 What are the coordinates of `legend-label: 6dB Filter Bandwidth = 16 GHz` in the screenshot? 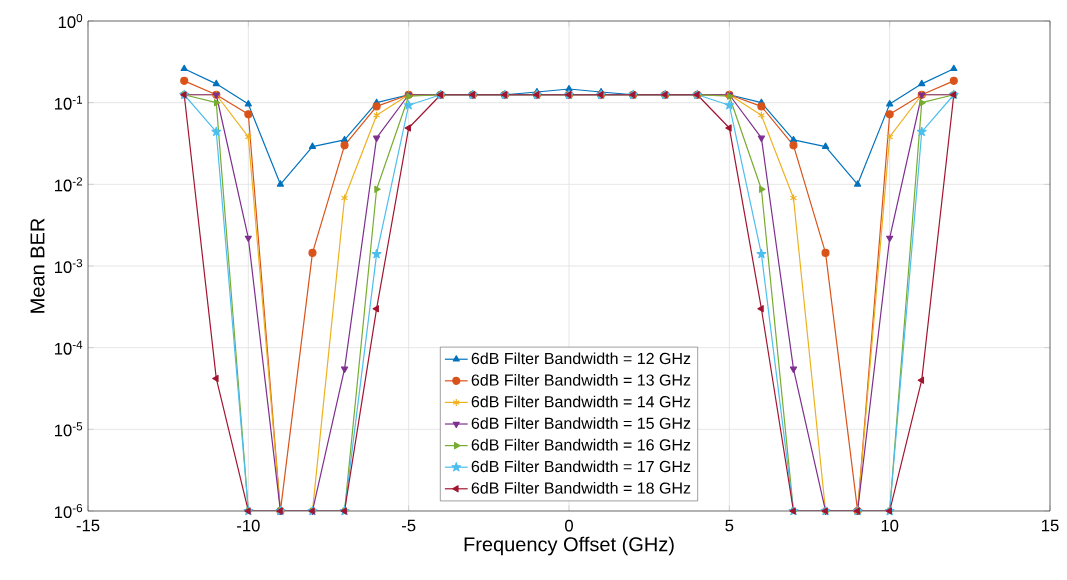 It's located at (581, 444).